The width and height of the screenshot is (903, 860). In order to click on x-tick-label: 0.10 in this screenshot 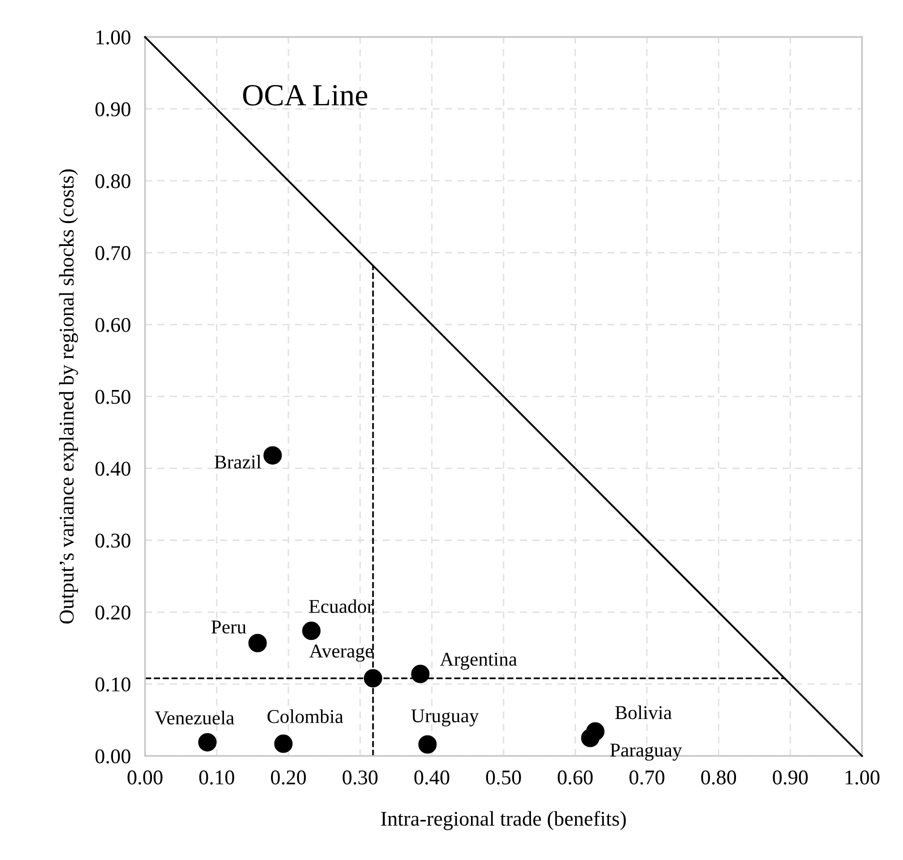, I will do `click(216, 777)`.